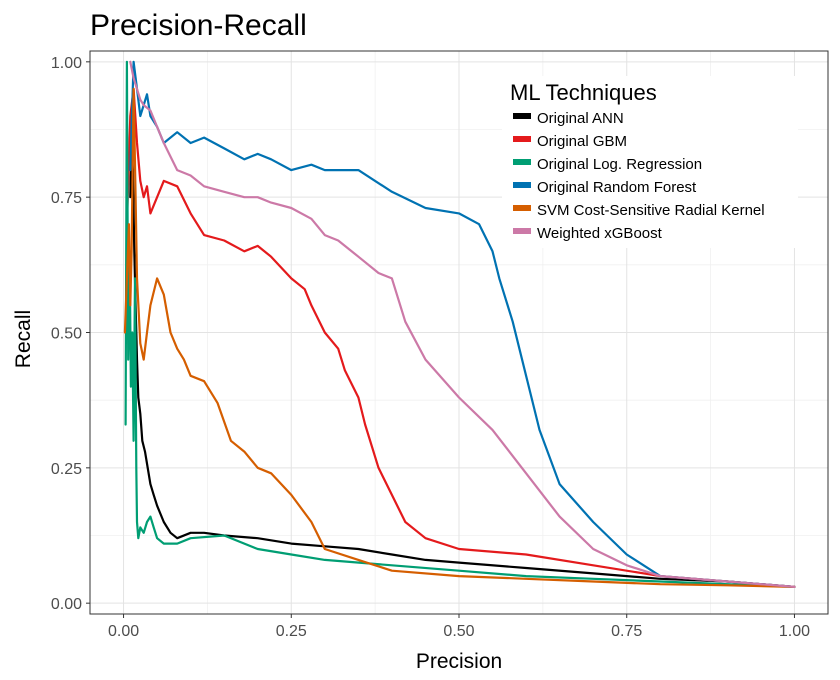 This screenshot has width=840, height=680. I want to click on legend-label: Original ANN, so click(580, 118).